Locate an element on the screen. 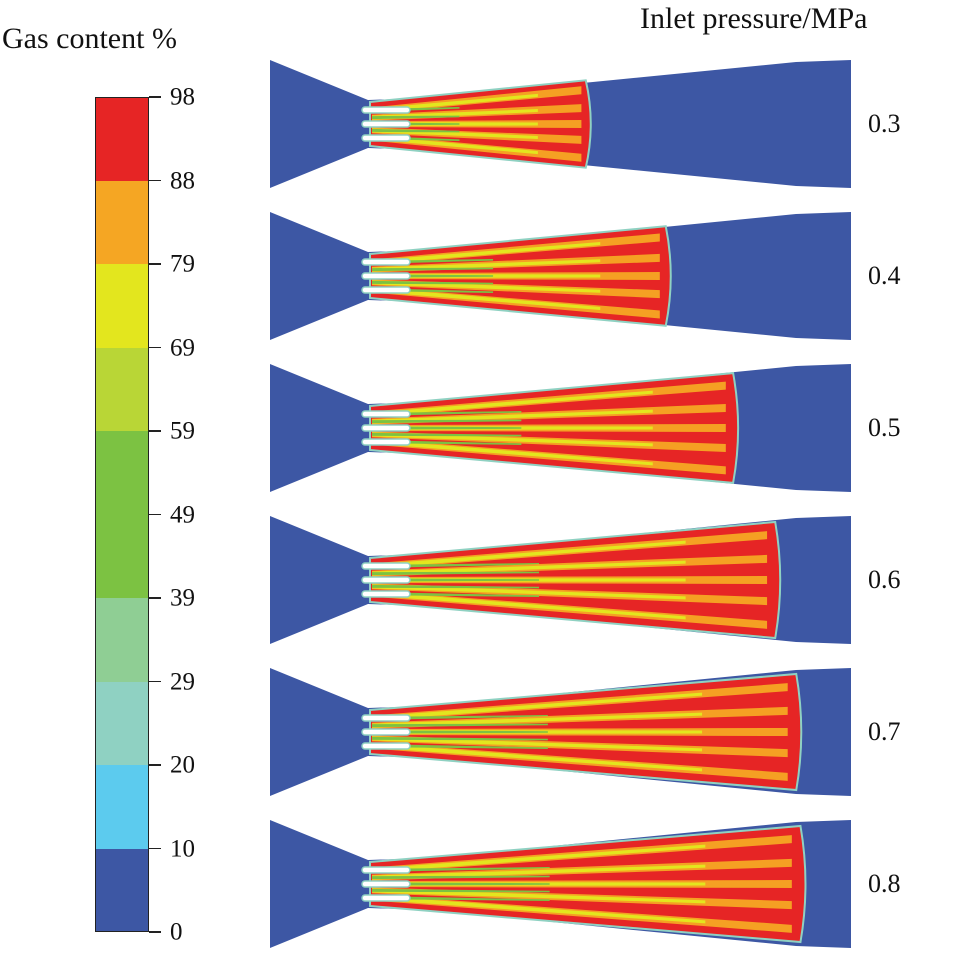 The height and width of the screenshot is (957, 955). legend-title: Gas content % is located at coordinates (89, 38).